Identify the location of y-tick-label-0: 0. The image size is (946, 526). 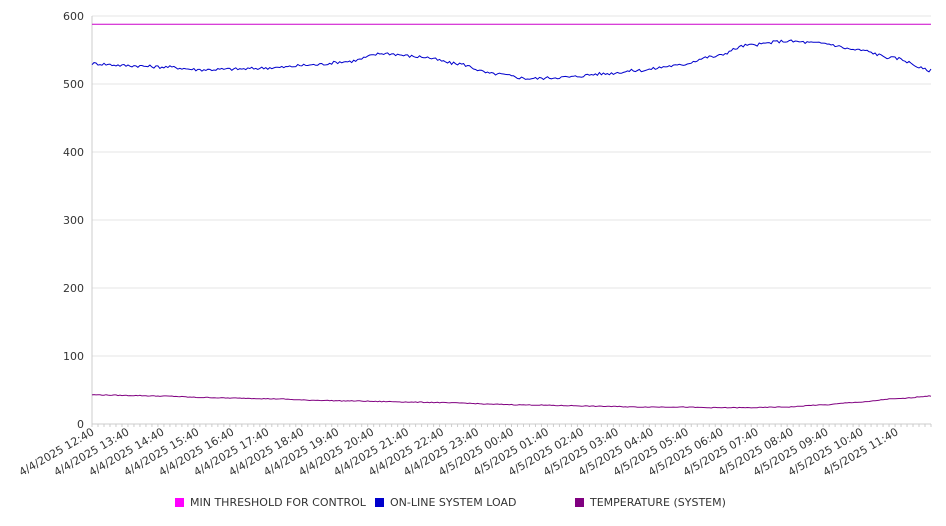
(80, 424).